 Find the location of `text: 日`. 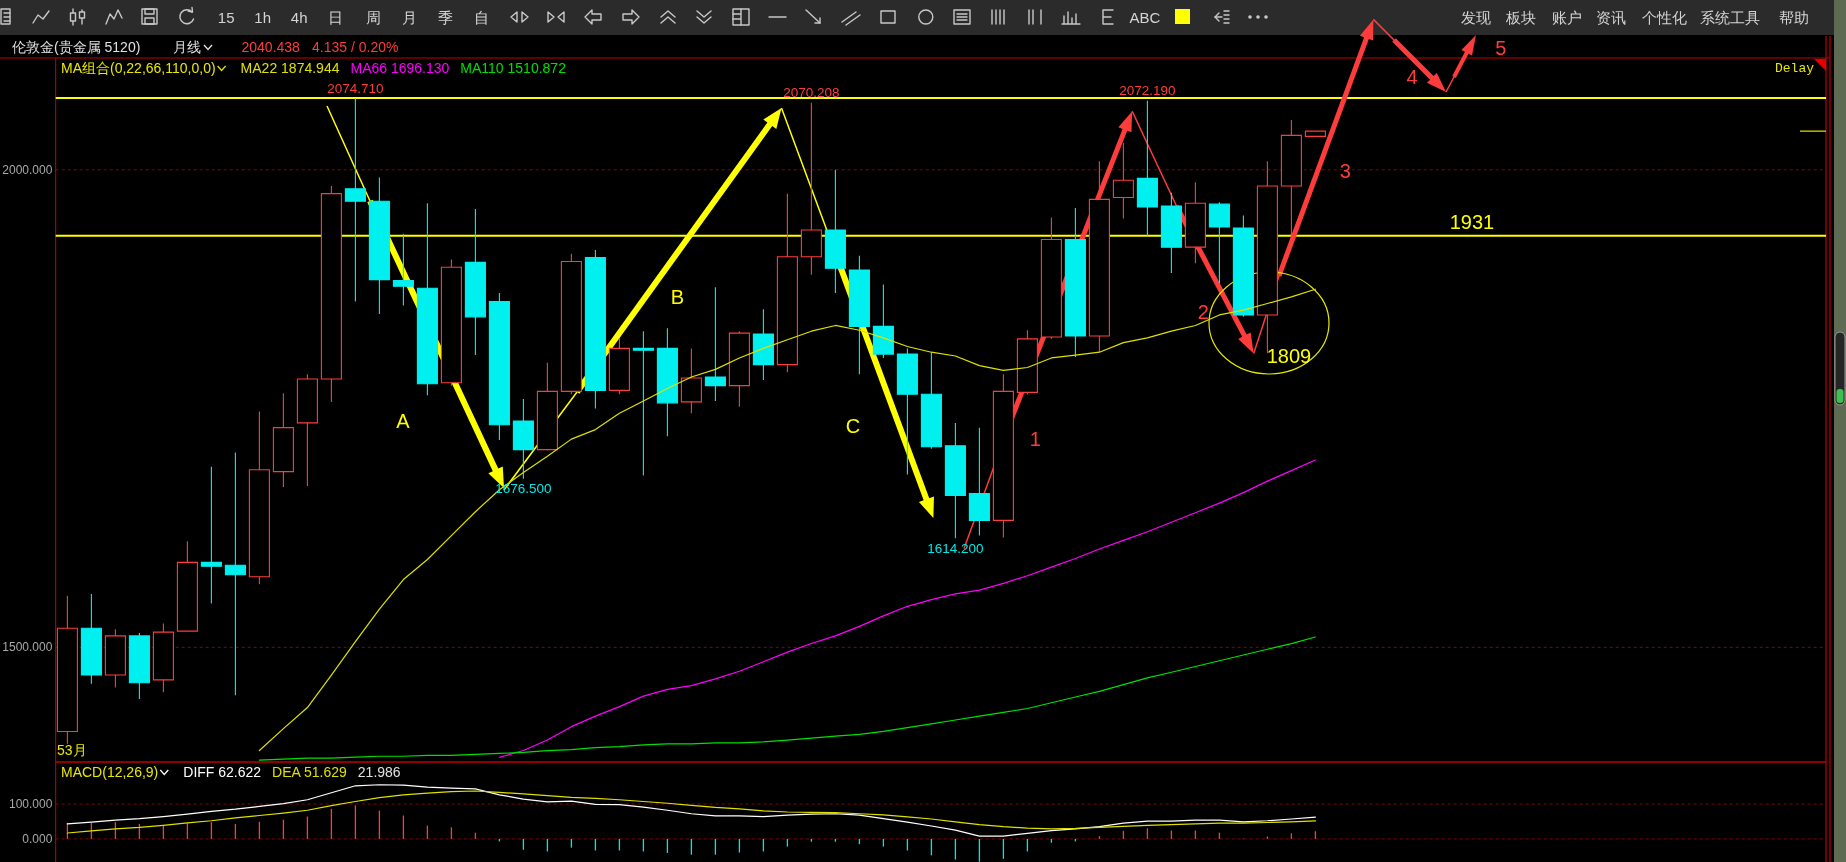

text: 日 is located at coordinates (336, 17).